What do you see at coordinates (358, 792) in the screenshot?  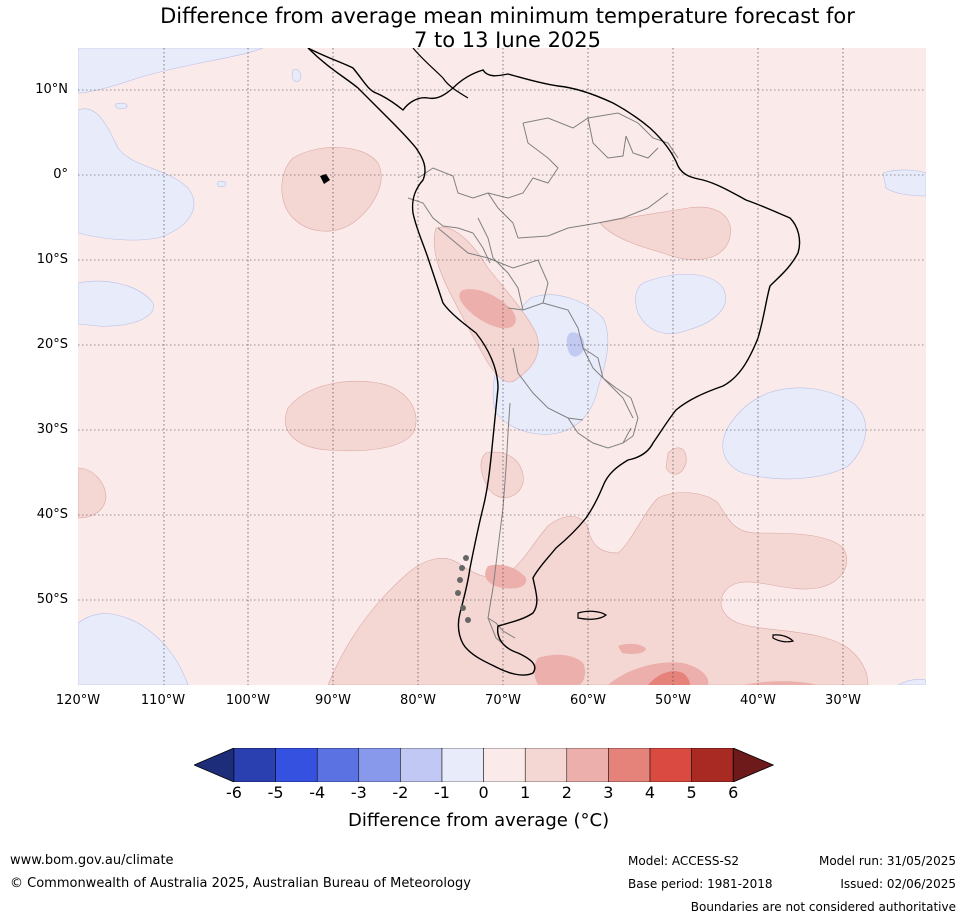 I see `colorbar-tick-label: -3` at bounding box center [358, 792].